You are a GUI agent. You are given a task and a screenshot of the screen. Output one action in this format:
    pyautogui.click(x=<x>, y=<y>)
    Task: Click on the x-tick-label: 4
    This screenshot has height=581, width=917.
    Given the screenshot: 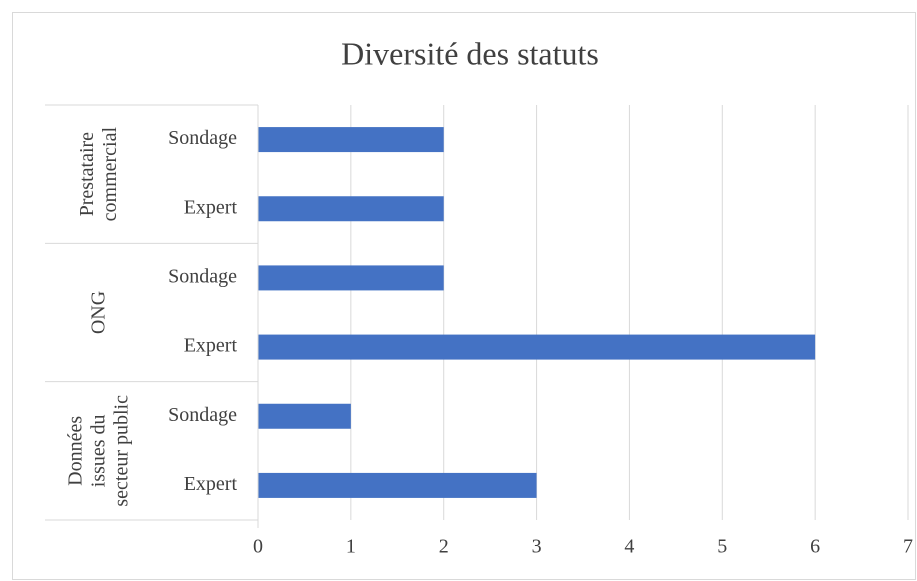 What is the action you would take?
    pyautogui.click(x=629, y=547)
    